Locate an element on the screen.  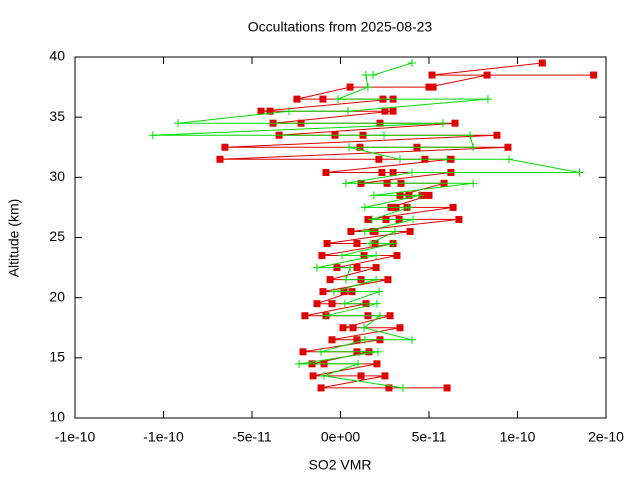
x-tick-label: -5e-11 is located at coordinates (252, 437).